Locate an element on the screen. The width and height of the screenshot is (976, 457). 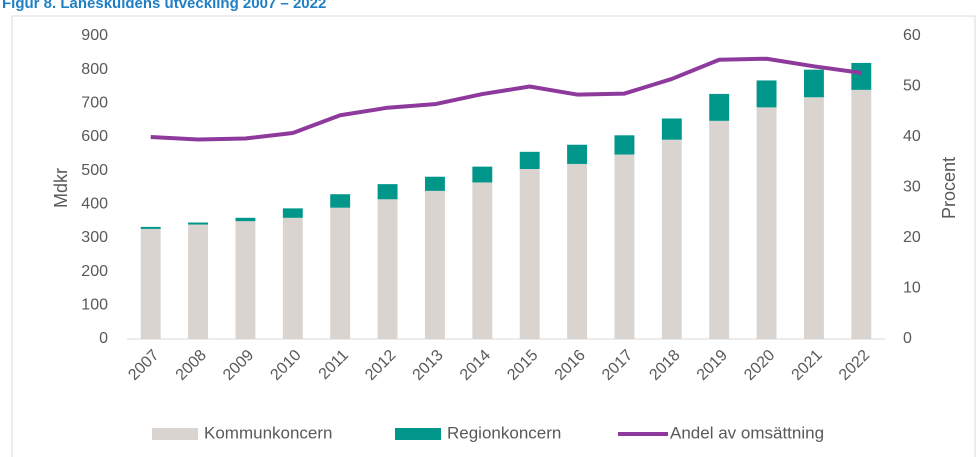
y2-tick-label: 50 is located at coordinates (912, 86).